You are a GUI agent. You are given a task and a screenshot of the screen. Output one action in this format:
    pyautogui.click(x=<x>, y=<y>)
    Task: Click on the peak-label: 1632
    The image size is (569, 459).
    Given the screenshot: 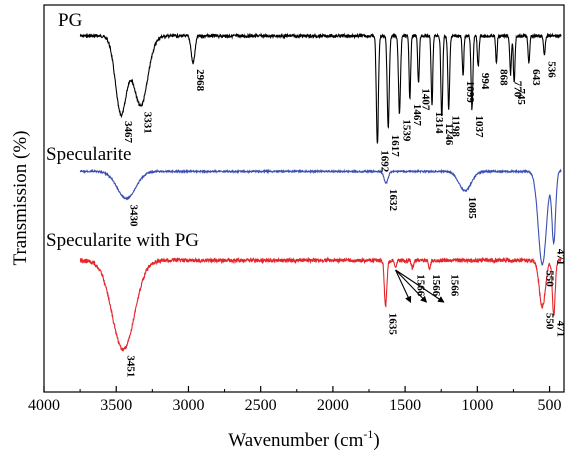 What is the action you would take?
    pyautogui.click(x=393, y=200)
    